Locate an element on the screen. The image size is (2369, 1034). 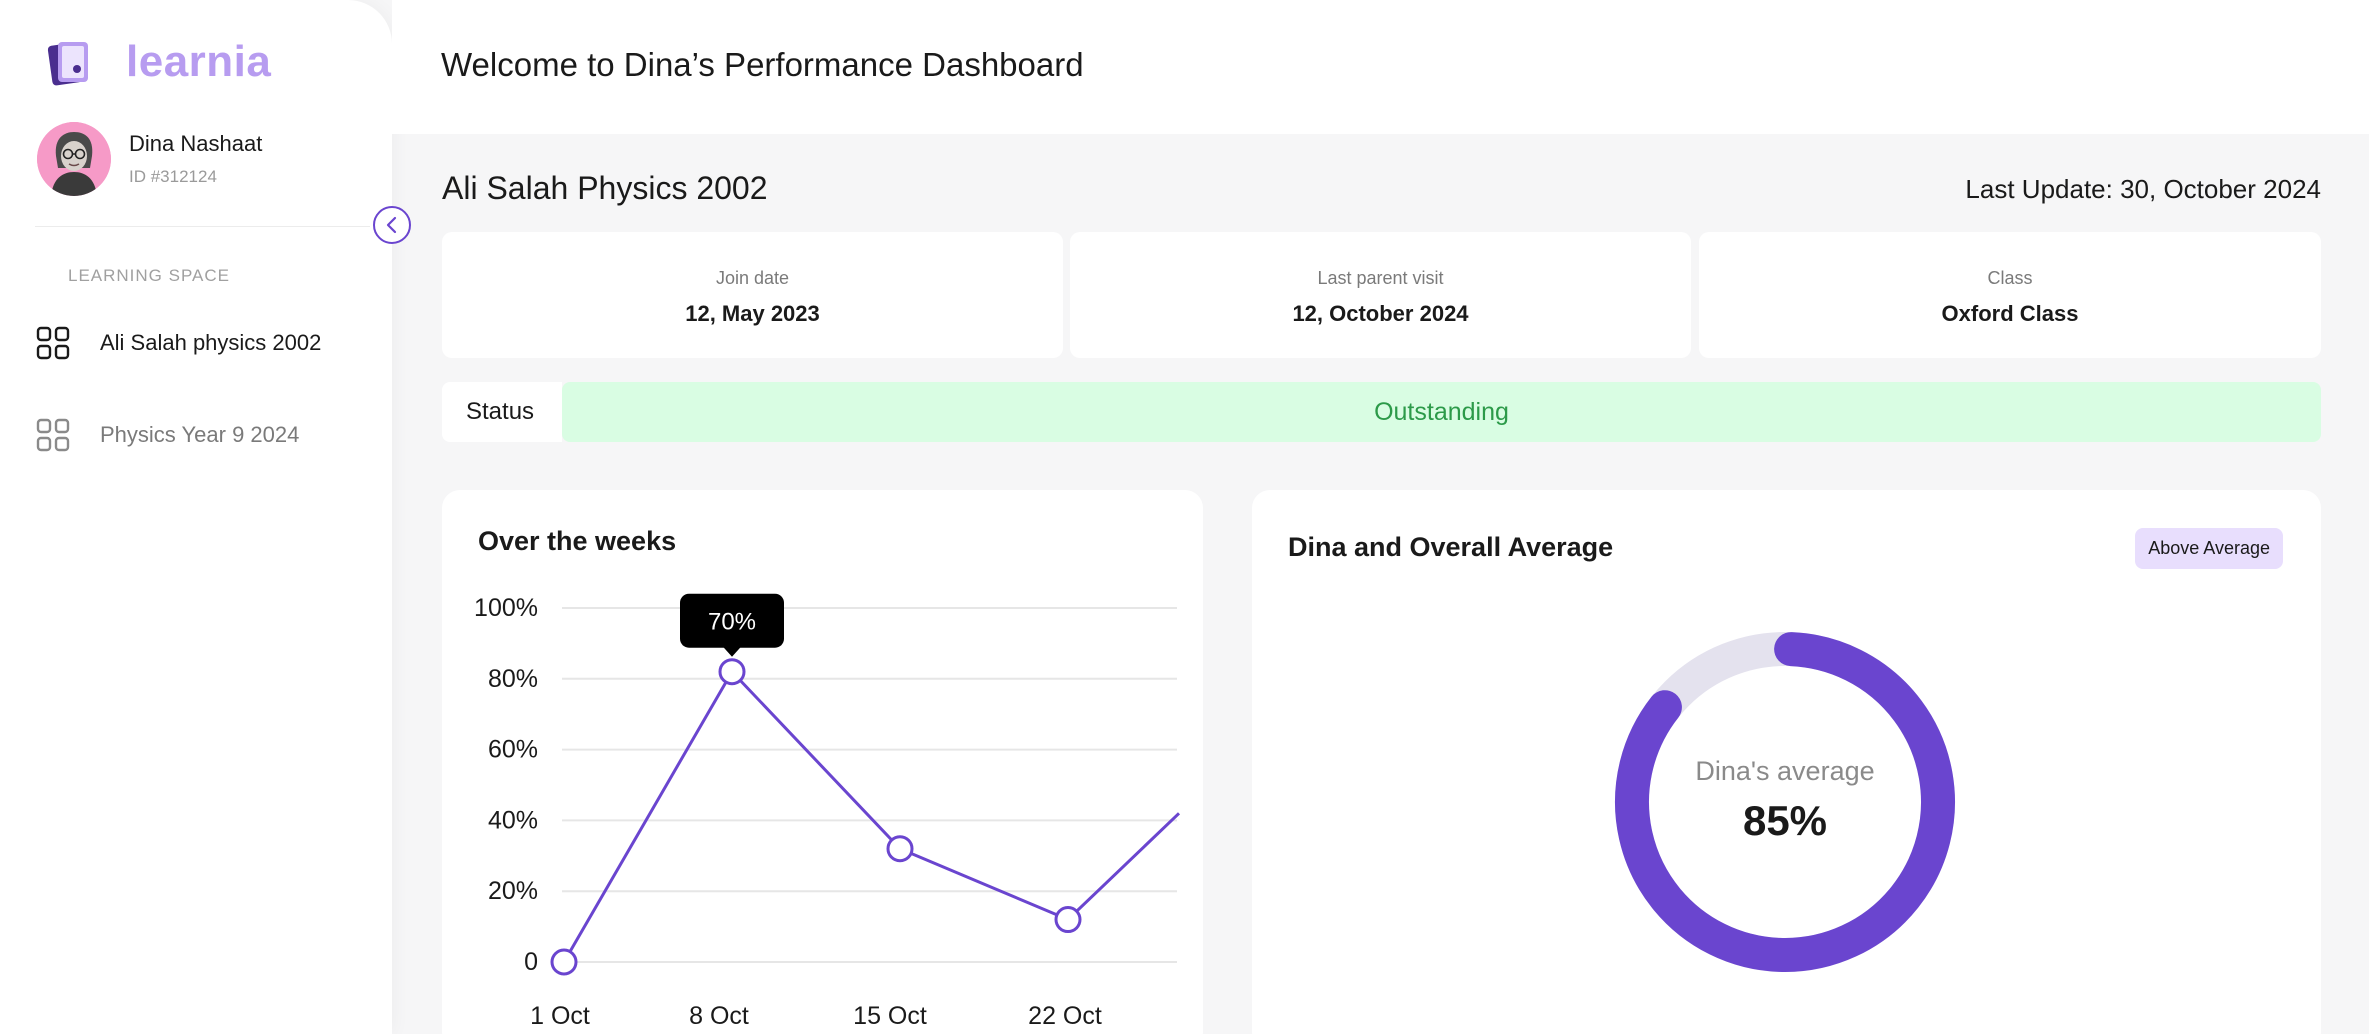
y-tick-label: 0 is located at coordinates (531, 962).